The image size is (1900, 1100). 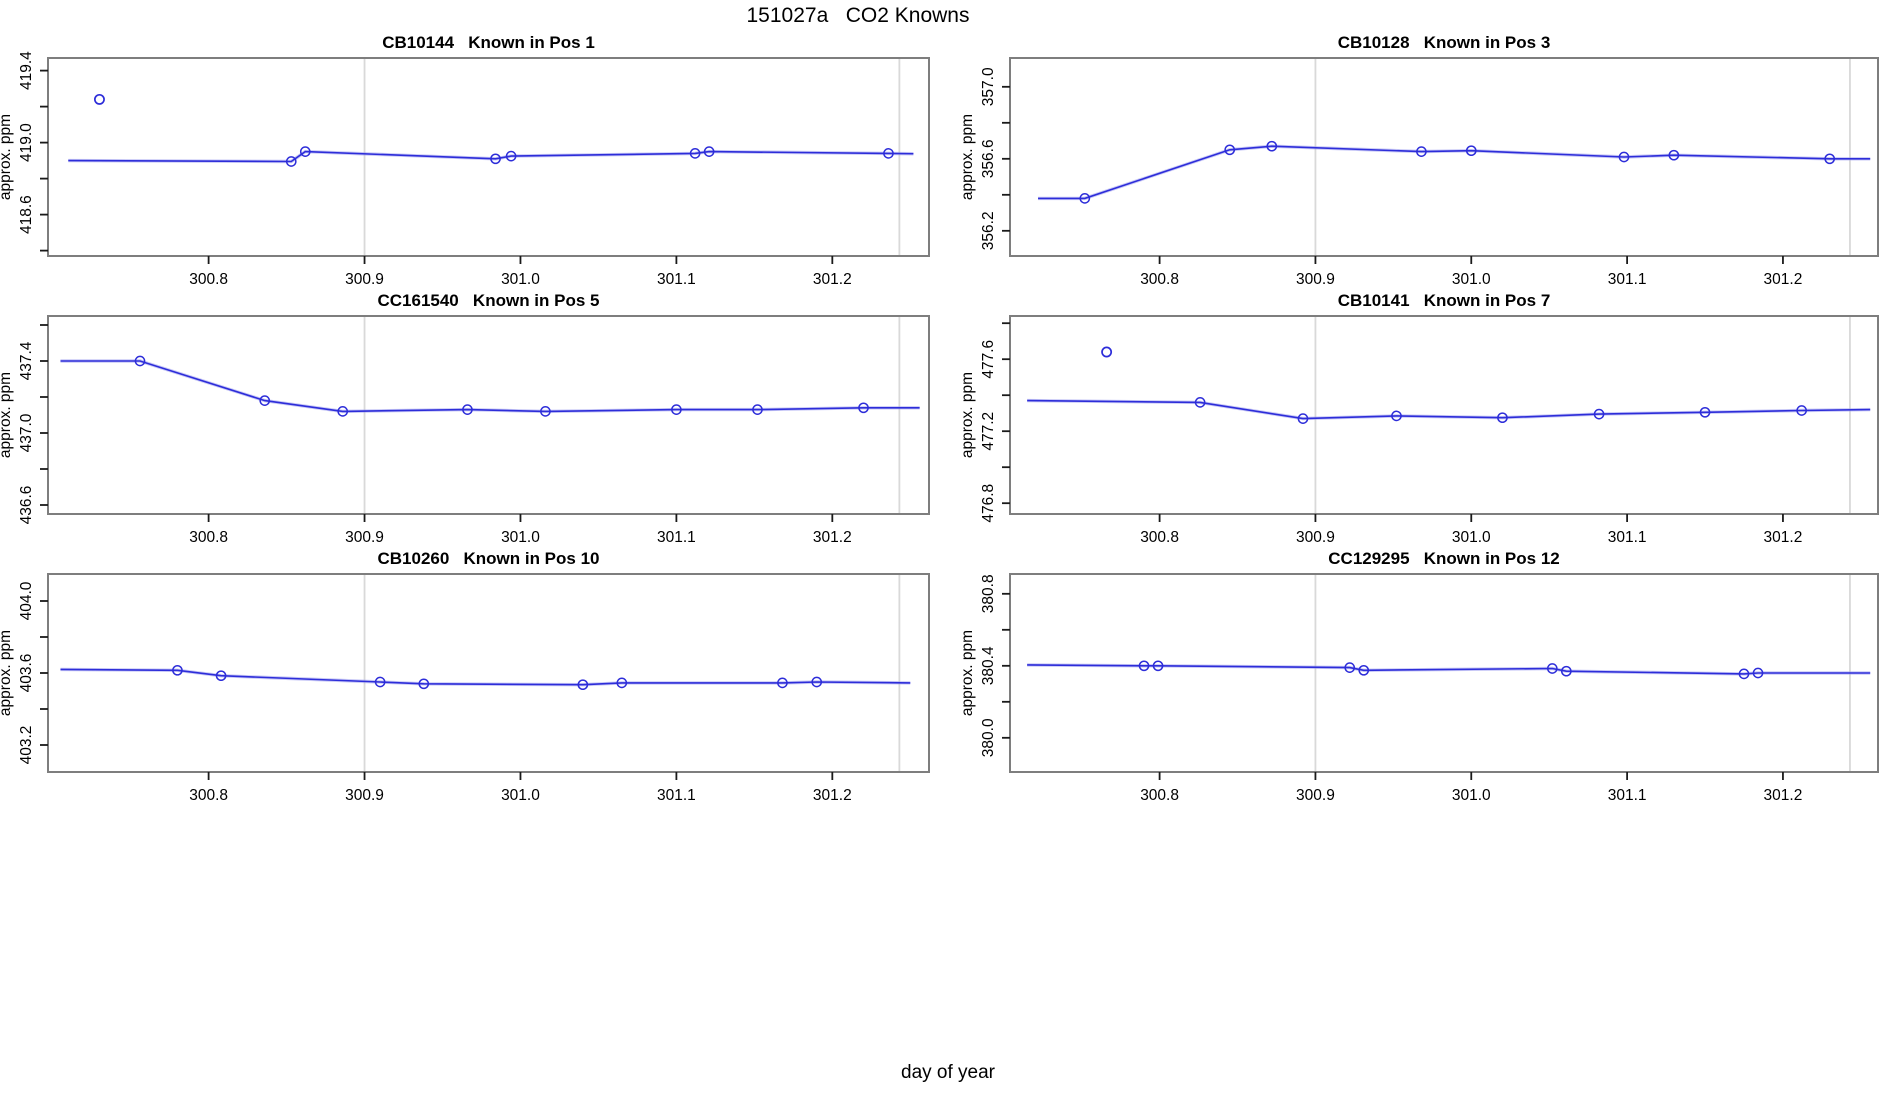 What do you see at coordinates (488, 42) in the screenshot?
I see `panel-title: CB10144 Known in Pos 1` at bounding box center [488, 42].